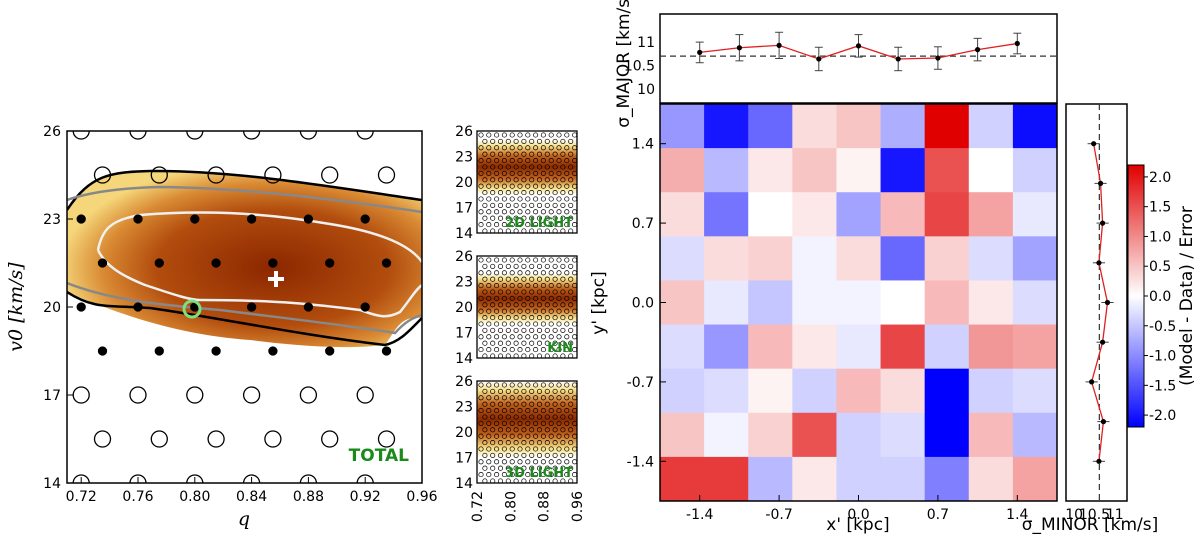  I want to click on y-tick-label: 23, so click(464, 158).